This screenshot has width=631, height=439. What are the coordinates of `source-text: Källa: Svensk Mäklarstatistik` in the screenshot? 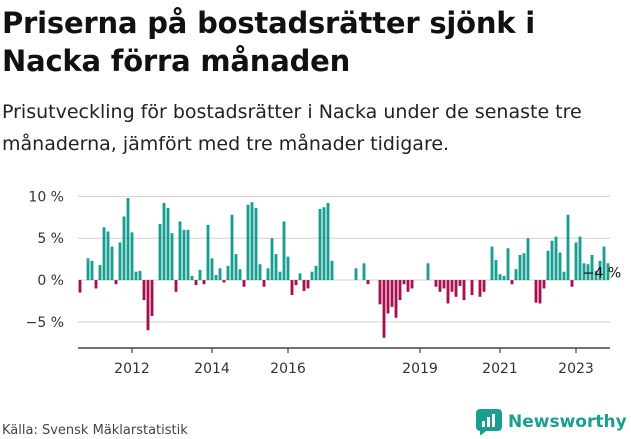 It's located at (95, 430).